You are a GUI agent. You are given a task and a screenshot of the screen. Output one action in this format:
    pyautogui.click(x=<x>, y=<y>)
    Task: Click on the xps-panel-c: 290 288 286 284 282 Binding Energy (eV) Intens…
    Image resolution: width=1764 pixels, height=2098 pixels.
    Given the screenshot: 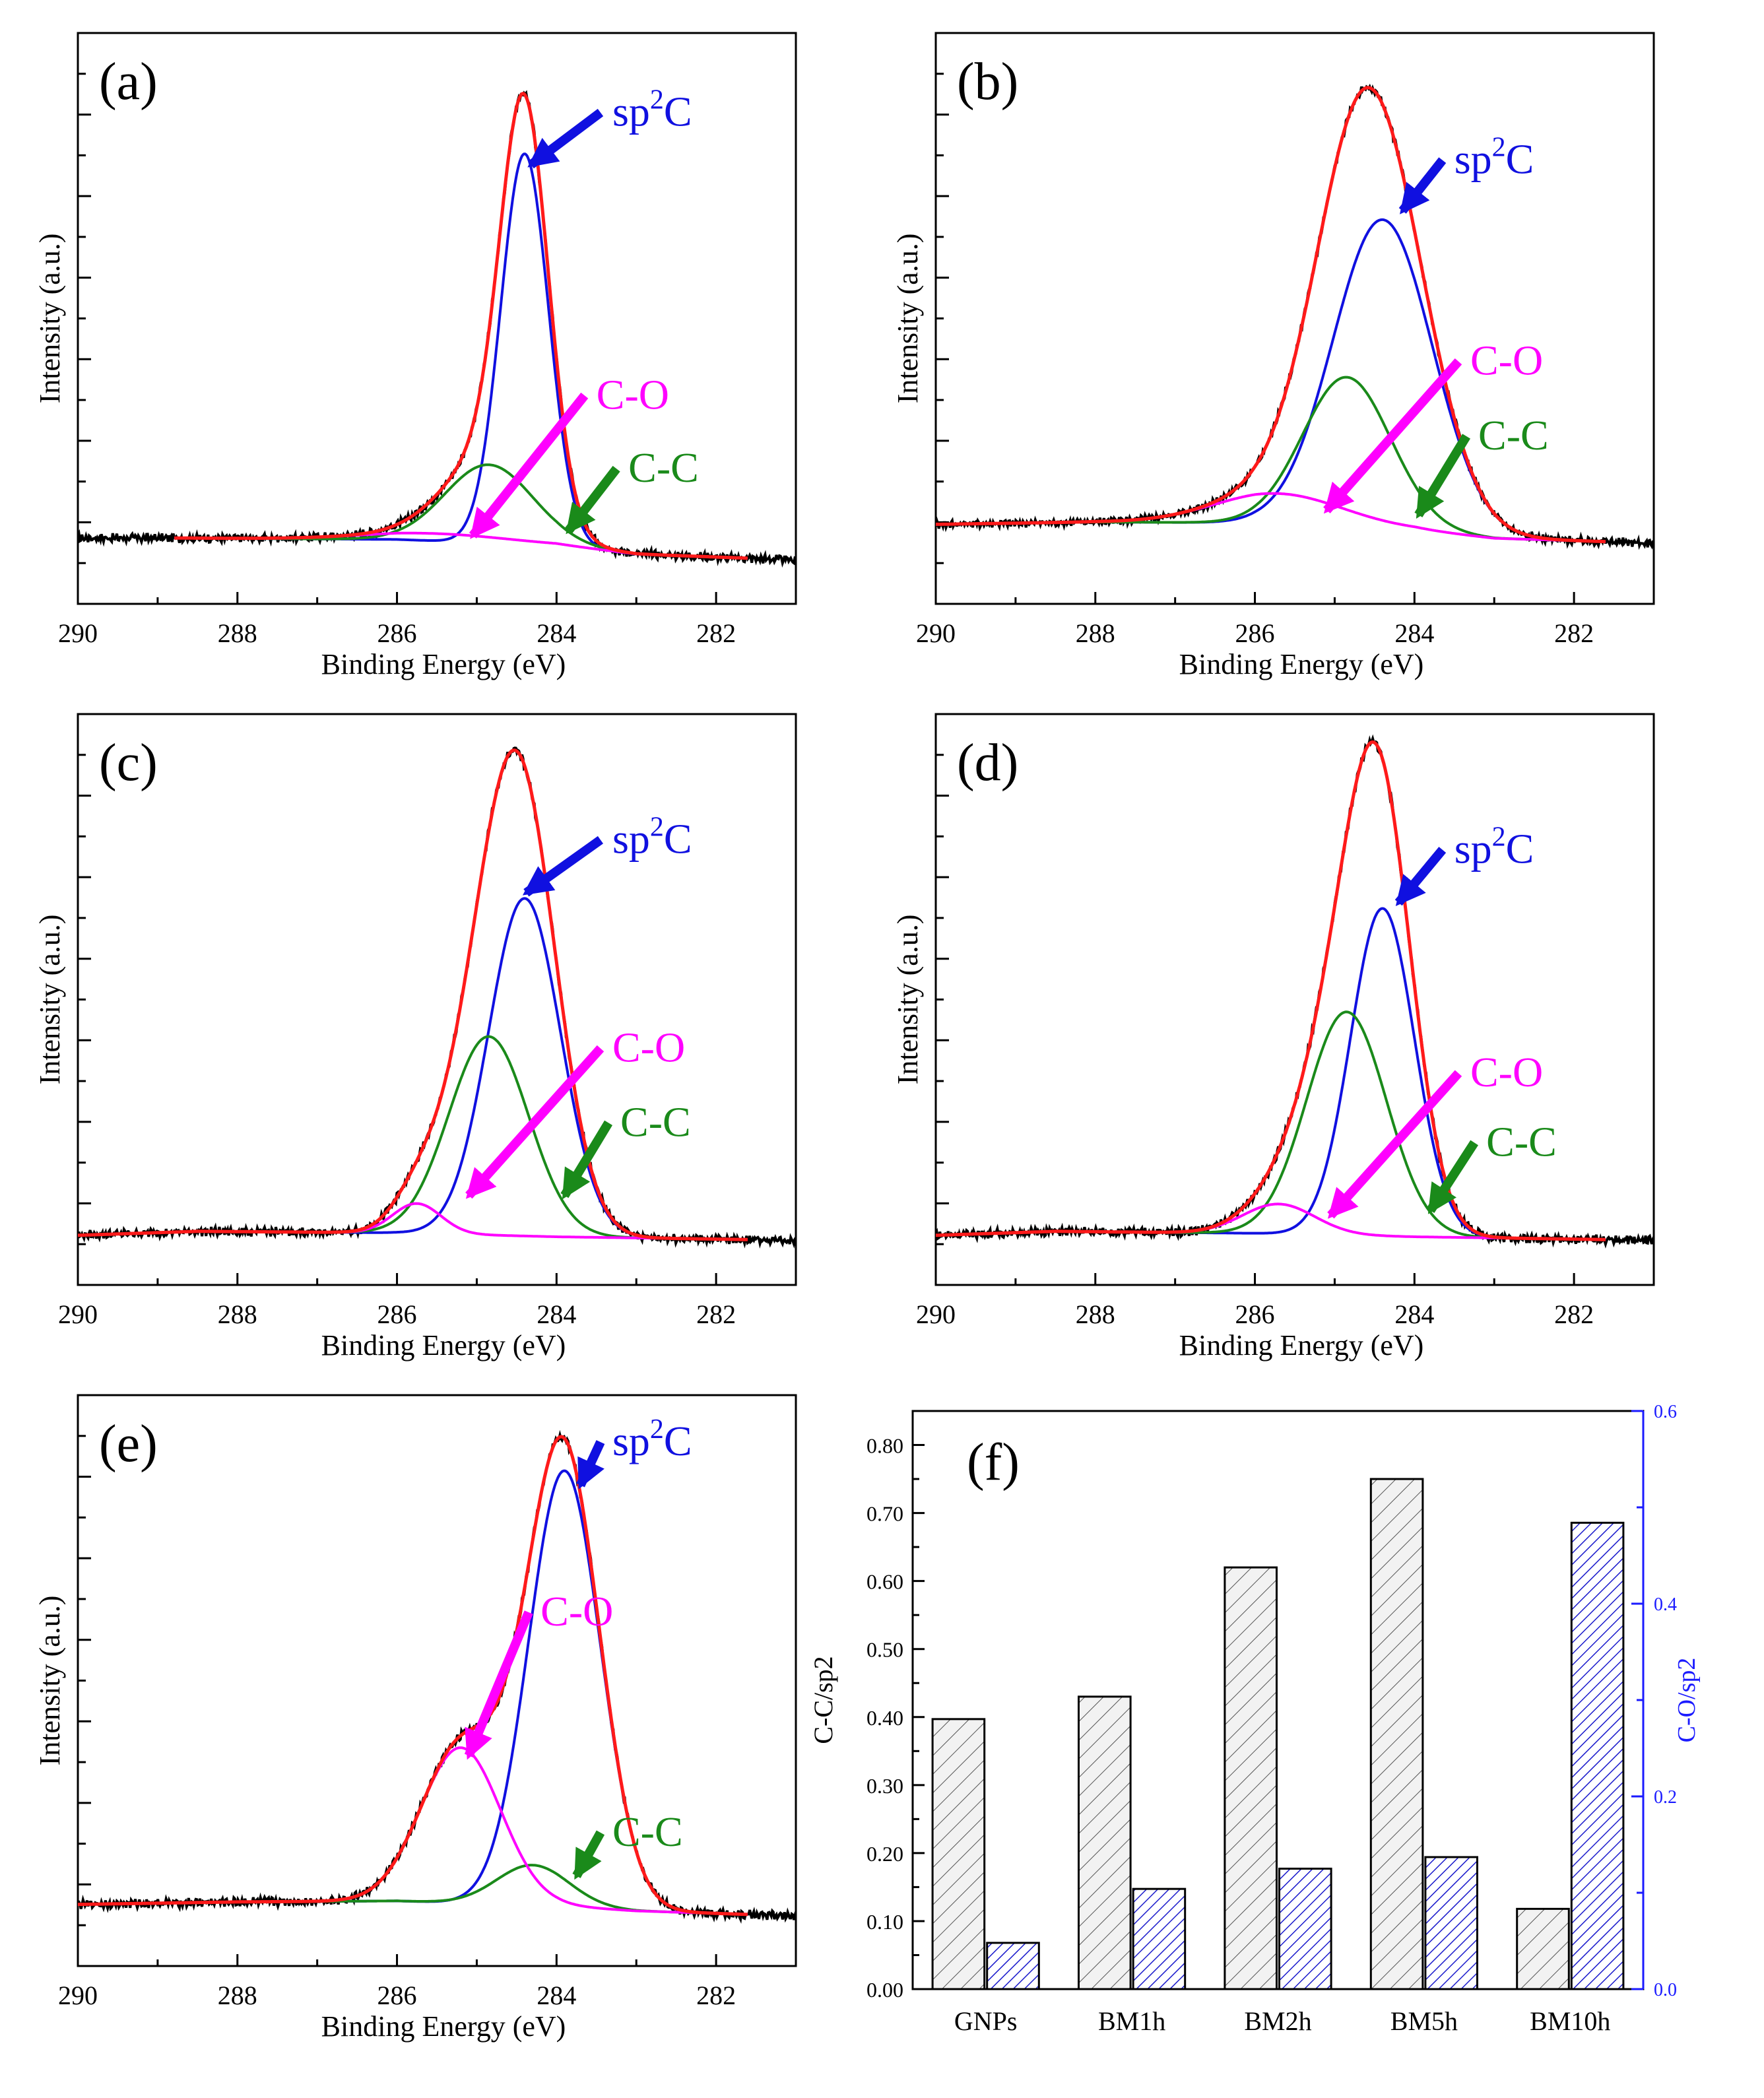 What is the action you would take?
    pyautogui.click(x=416, y=1037)
    